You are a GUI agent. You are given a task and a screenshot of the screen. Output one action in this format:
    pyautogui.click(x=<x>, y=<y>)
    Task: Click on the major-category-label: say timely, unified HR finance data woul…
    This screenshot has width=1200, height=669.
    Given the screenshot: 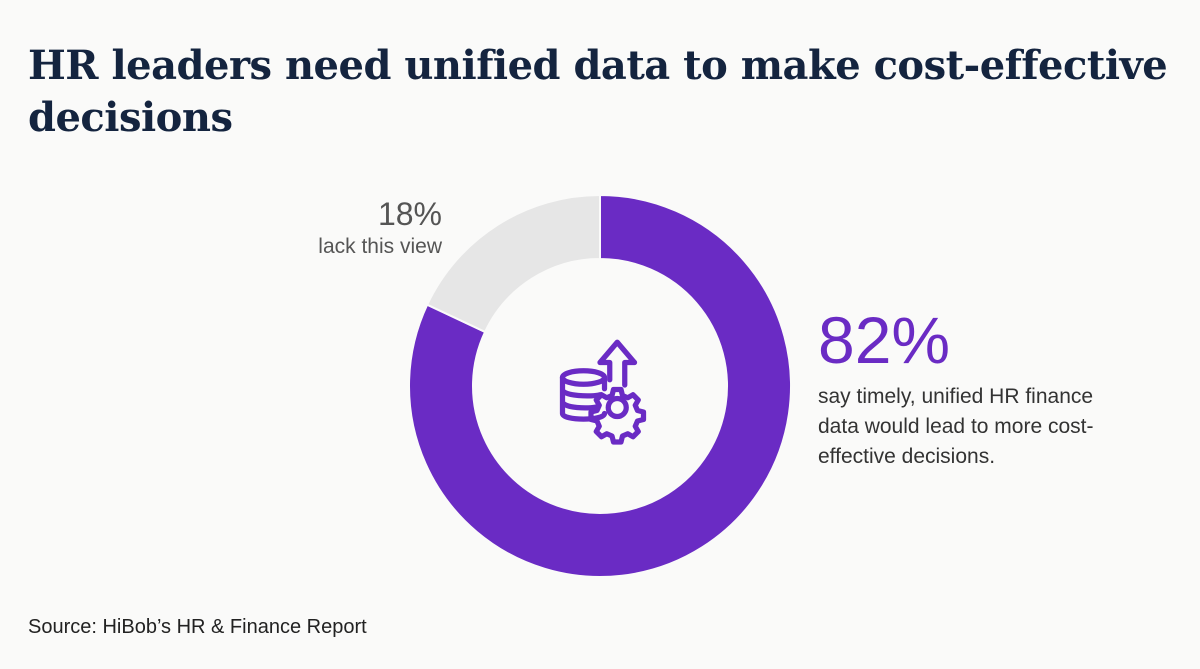 What is the action you would take?
    pyautogui.click(x=956, y=426)
    